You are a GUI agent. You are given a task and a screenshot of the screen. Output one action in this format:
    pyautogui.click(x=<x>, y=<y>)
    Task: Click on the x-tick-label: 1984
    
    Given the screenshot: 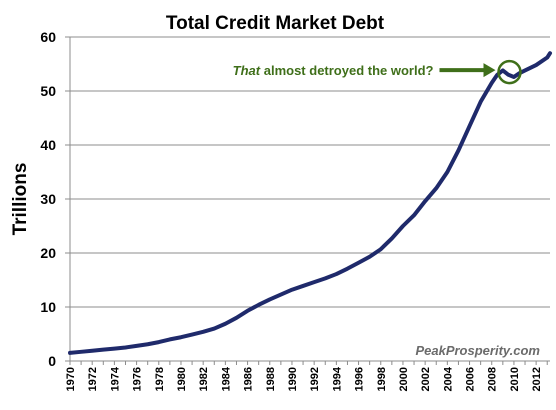 What is the action you would take?
    pyautogui.click(x=226, y=378)
    